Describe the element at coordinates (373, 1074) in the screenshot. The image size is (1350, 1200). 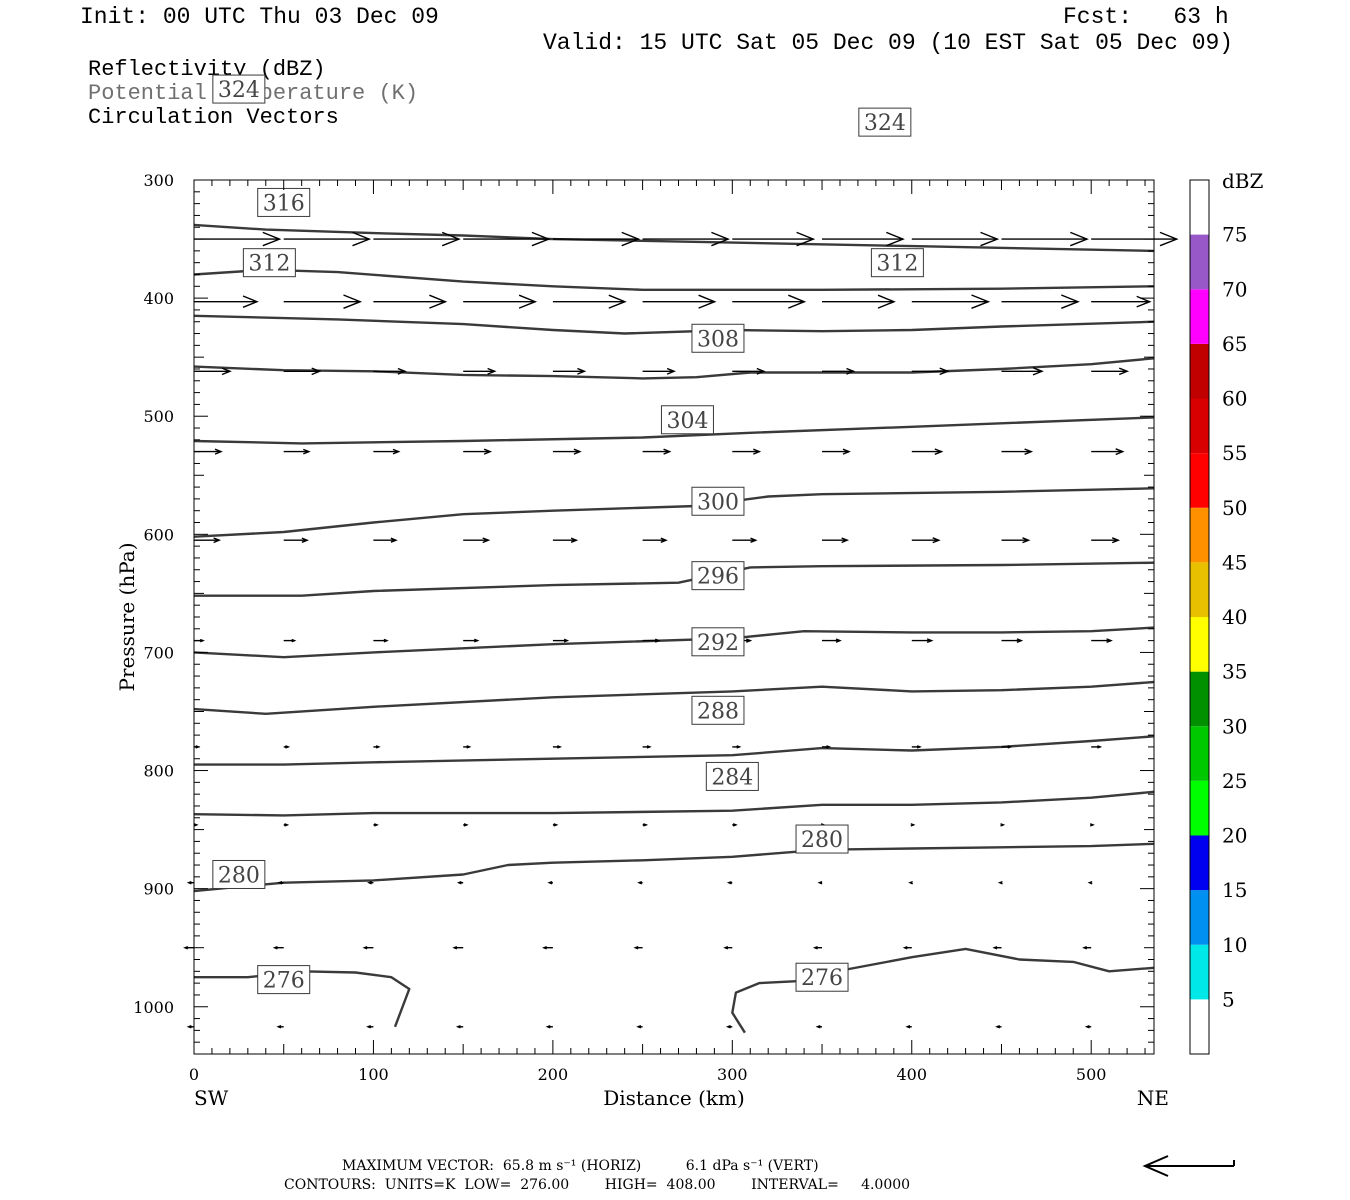
I see `x-tick-label: 100` at that location.